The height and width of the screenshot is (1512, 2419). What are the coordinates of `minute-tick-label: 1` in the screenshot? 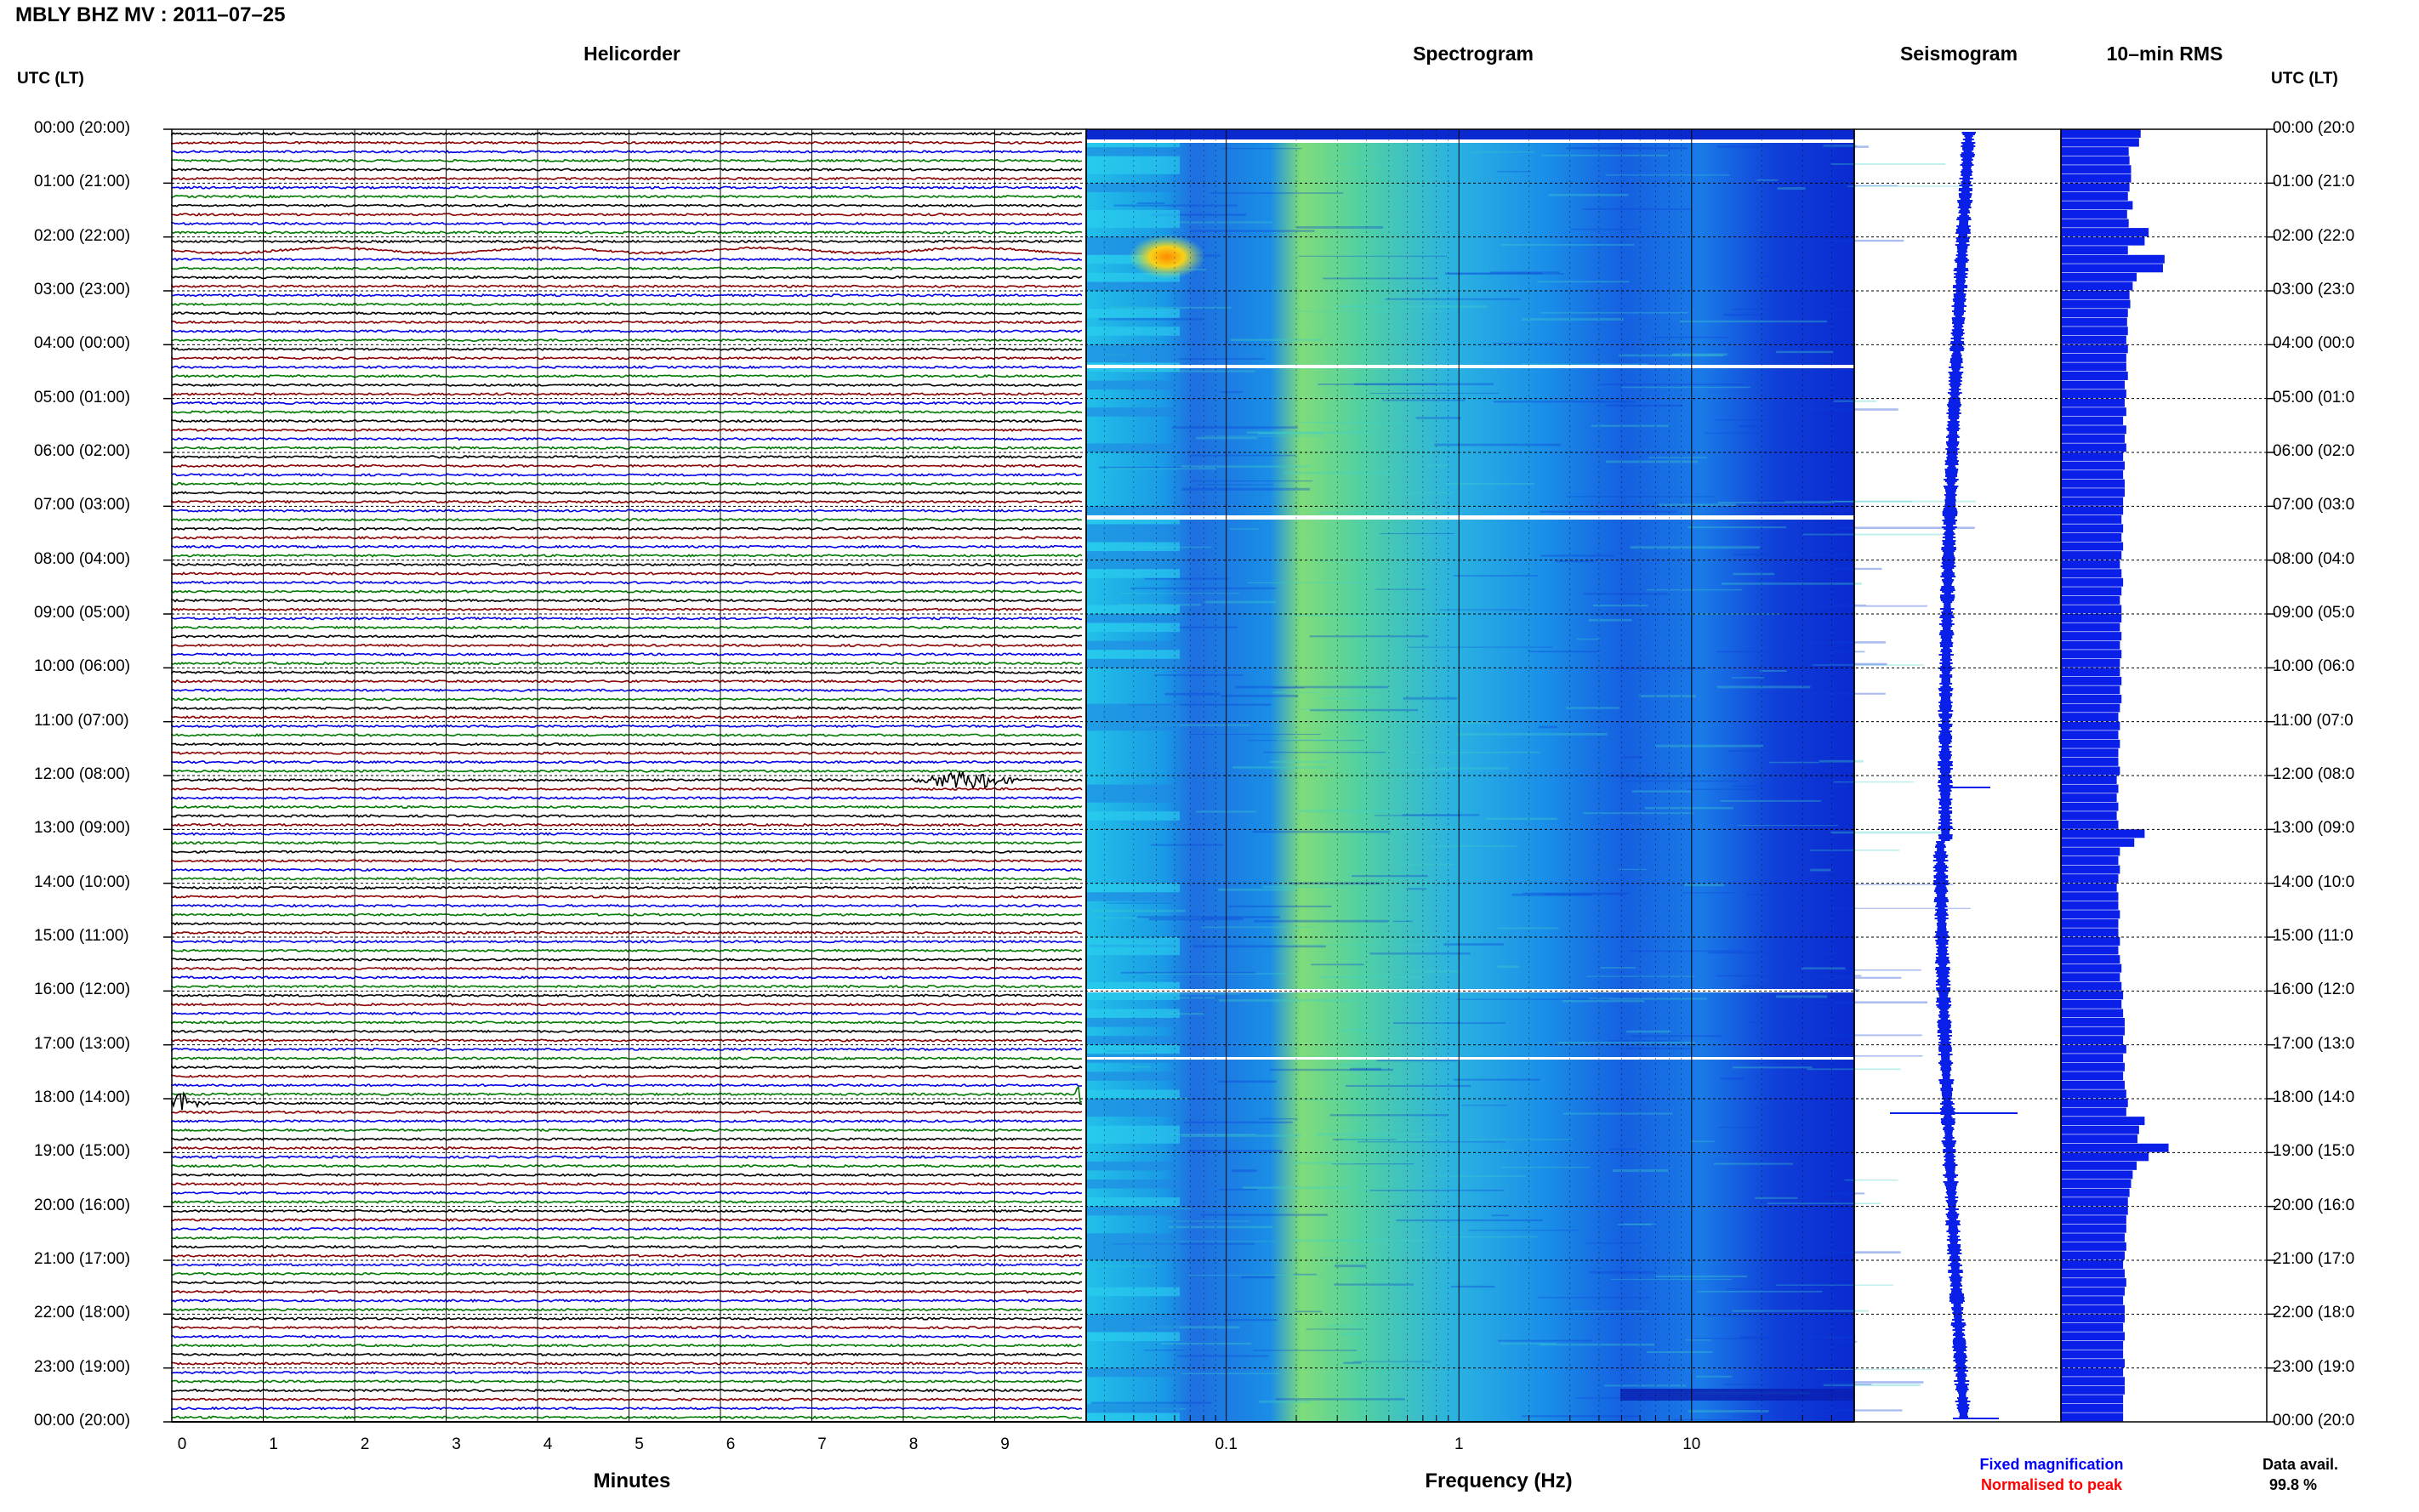 It's located at (273, 1444).